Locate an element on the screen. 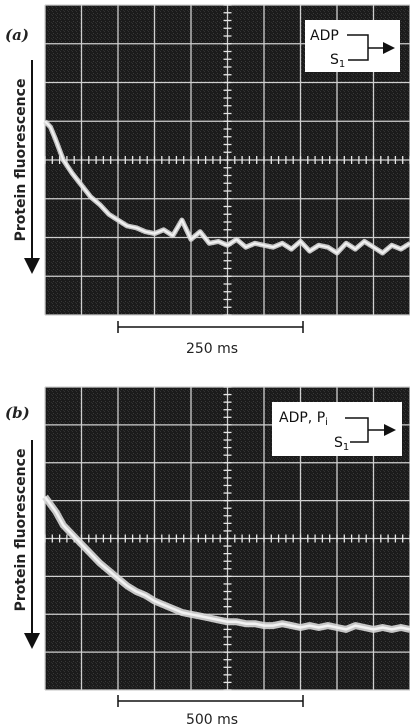  panel-b-legend-box is located at coordinates (337, 429).